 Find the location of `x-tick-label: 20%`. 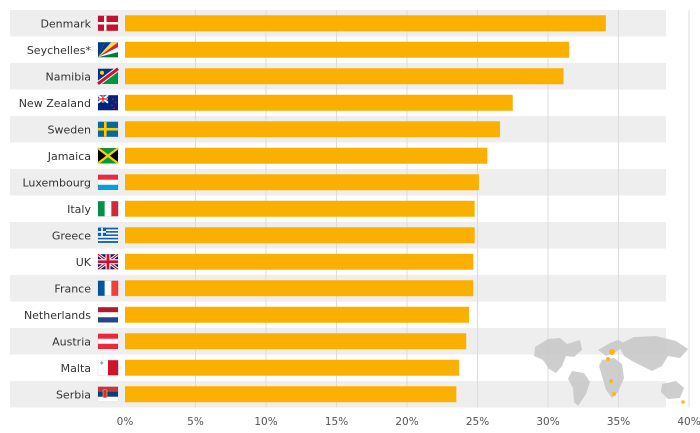

x-tick-label: 20% is located at coordinates (406, 422).